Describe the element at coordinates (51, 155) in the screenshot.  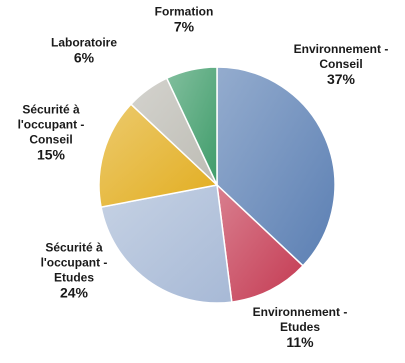
I see `slice-percent-label: 15%` at that location.